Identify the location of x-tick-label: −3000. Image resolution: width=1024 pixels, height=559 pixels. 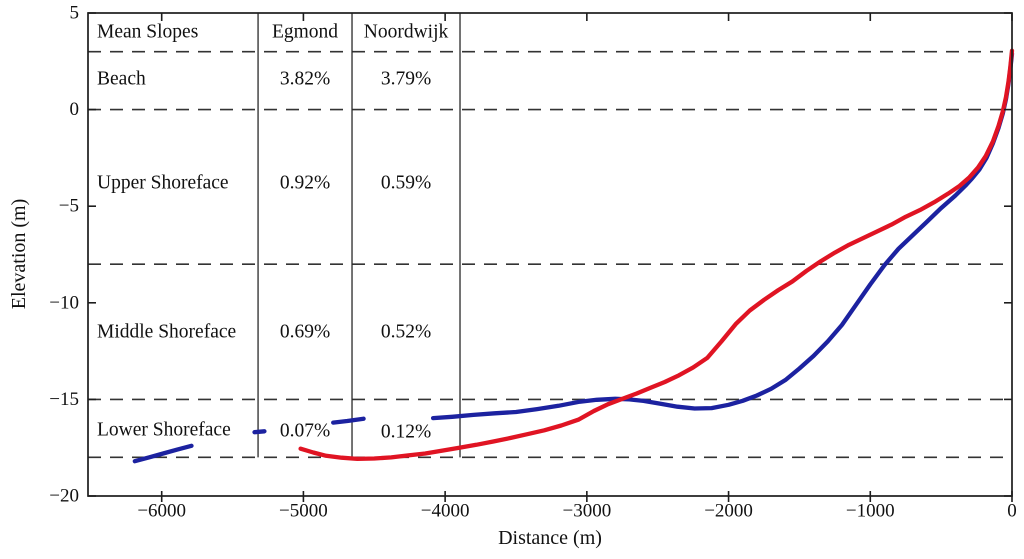
(586, 511).